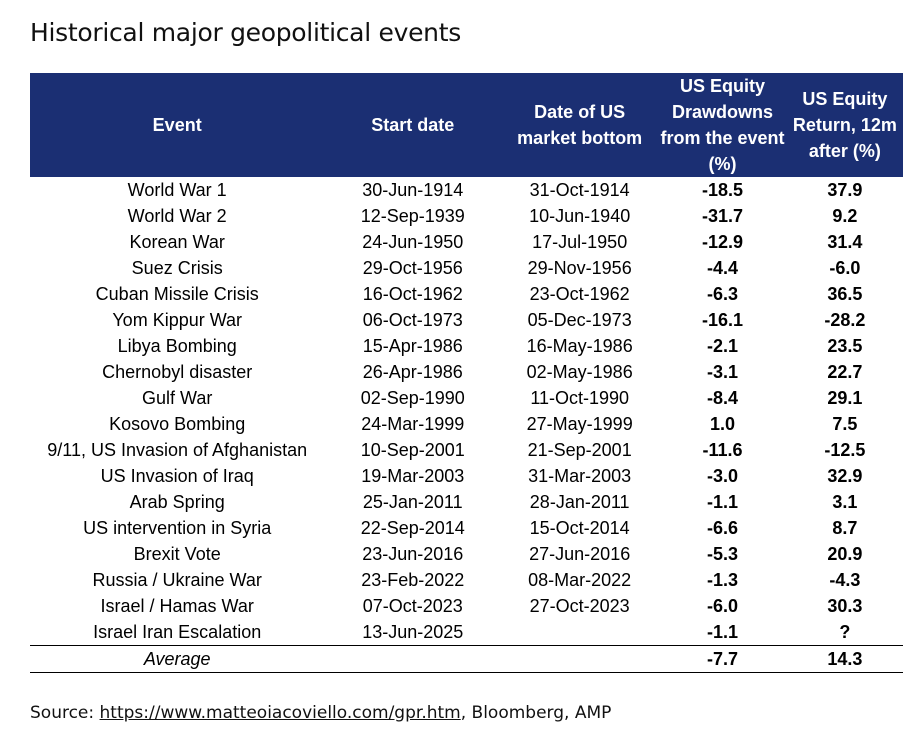 The width and height of the screenshot is (903, 748). Describe the element at coordinates (412, 268) in the screenshot. I see `cell-start-date: 29-Oct-1956` at that location.